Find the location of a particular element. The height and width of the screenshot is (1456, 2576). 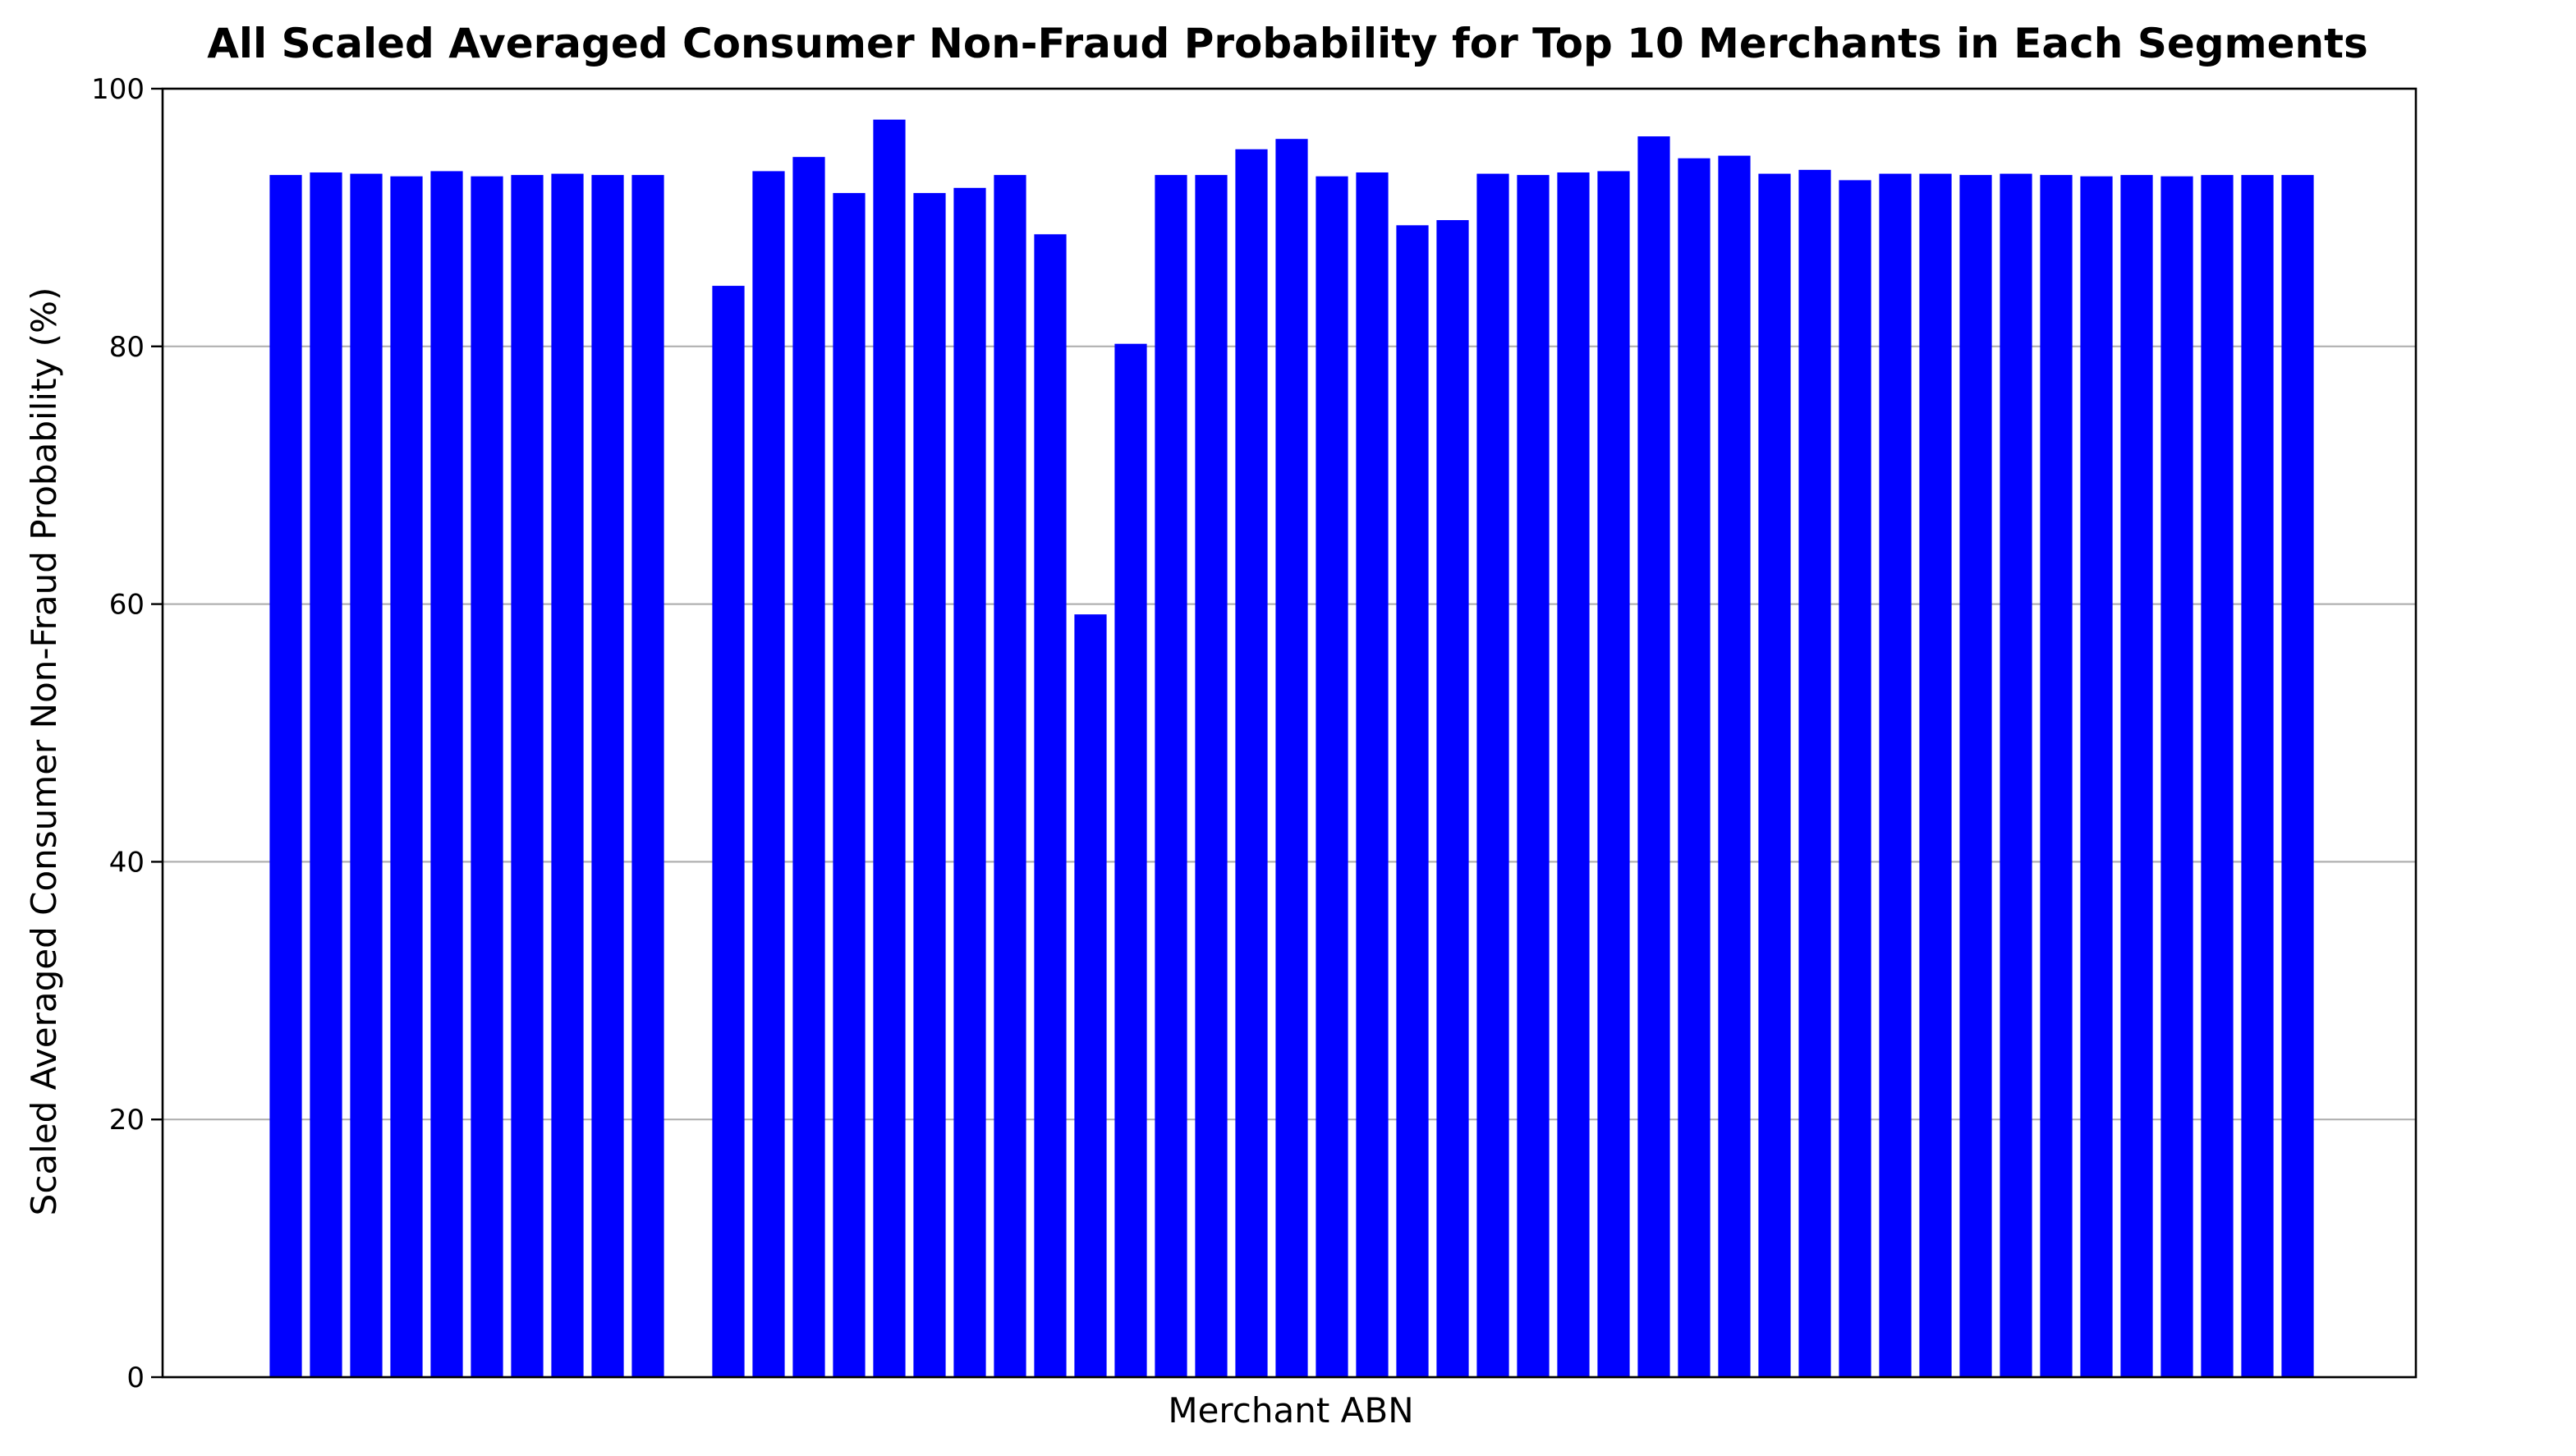

y-tick-label: 100 is located at coordinates (118, 89).